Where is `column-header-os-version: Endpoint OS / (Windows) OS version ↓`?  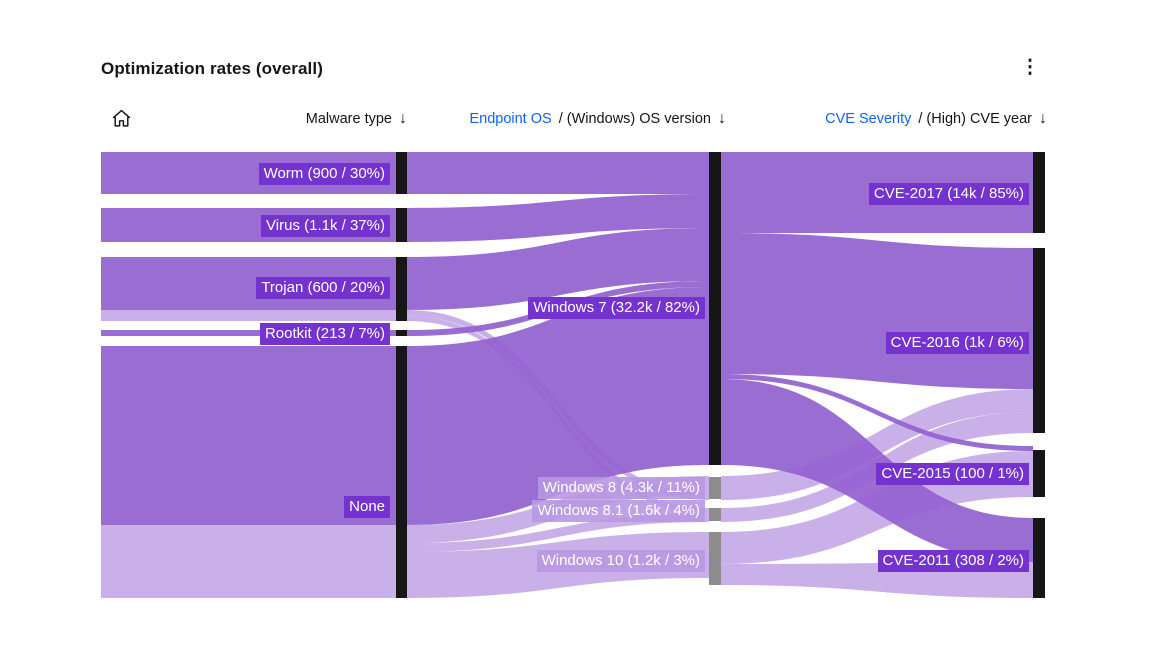
column-header-os-version: Endpoint OS / (Windows) OS version ↓ is located at coordinates (597, 119).